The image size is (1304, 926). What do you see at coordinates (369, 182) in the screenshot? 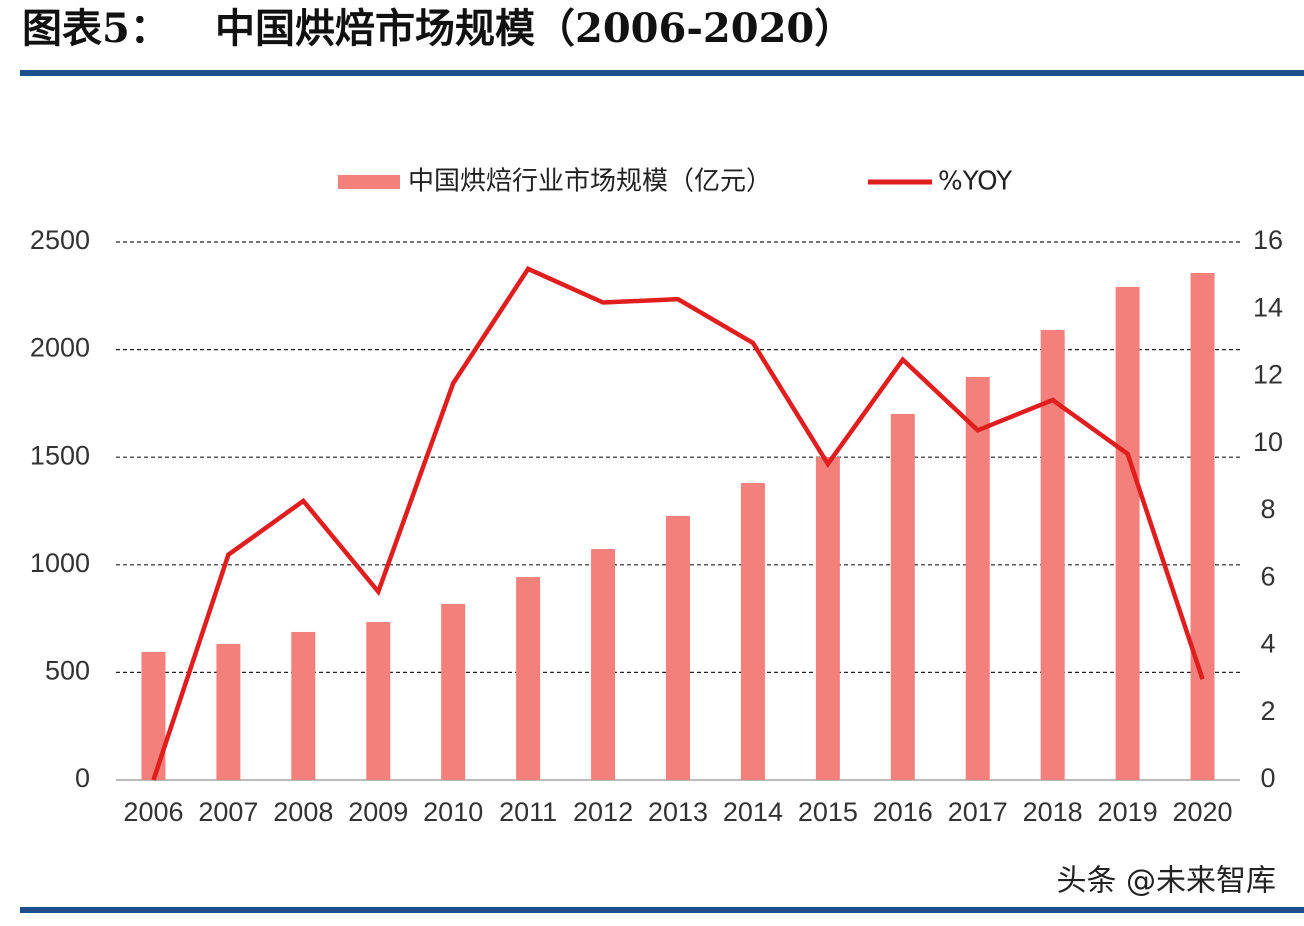
I see `legend-swatch` at bounding box center [369, 182].